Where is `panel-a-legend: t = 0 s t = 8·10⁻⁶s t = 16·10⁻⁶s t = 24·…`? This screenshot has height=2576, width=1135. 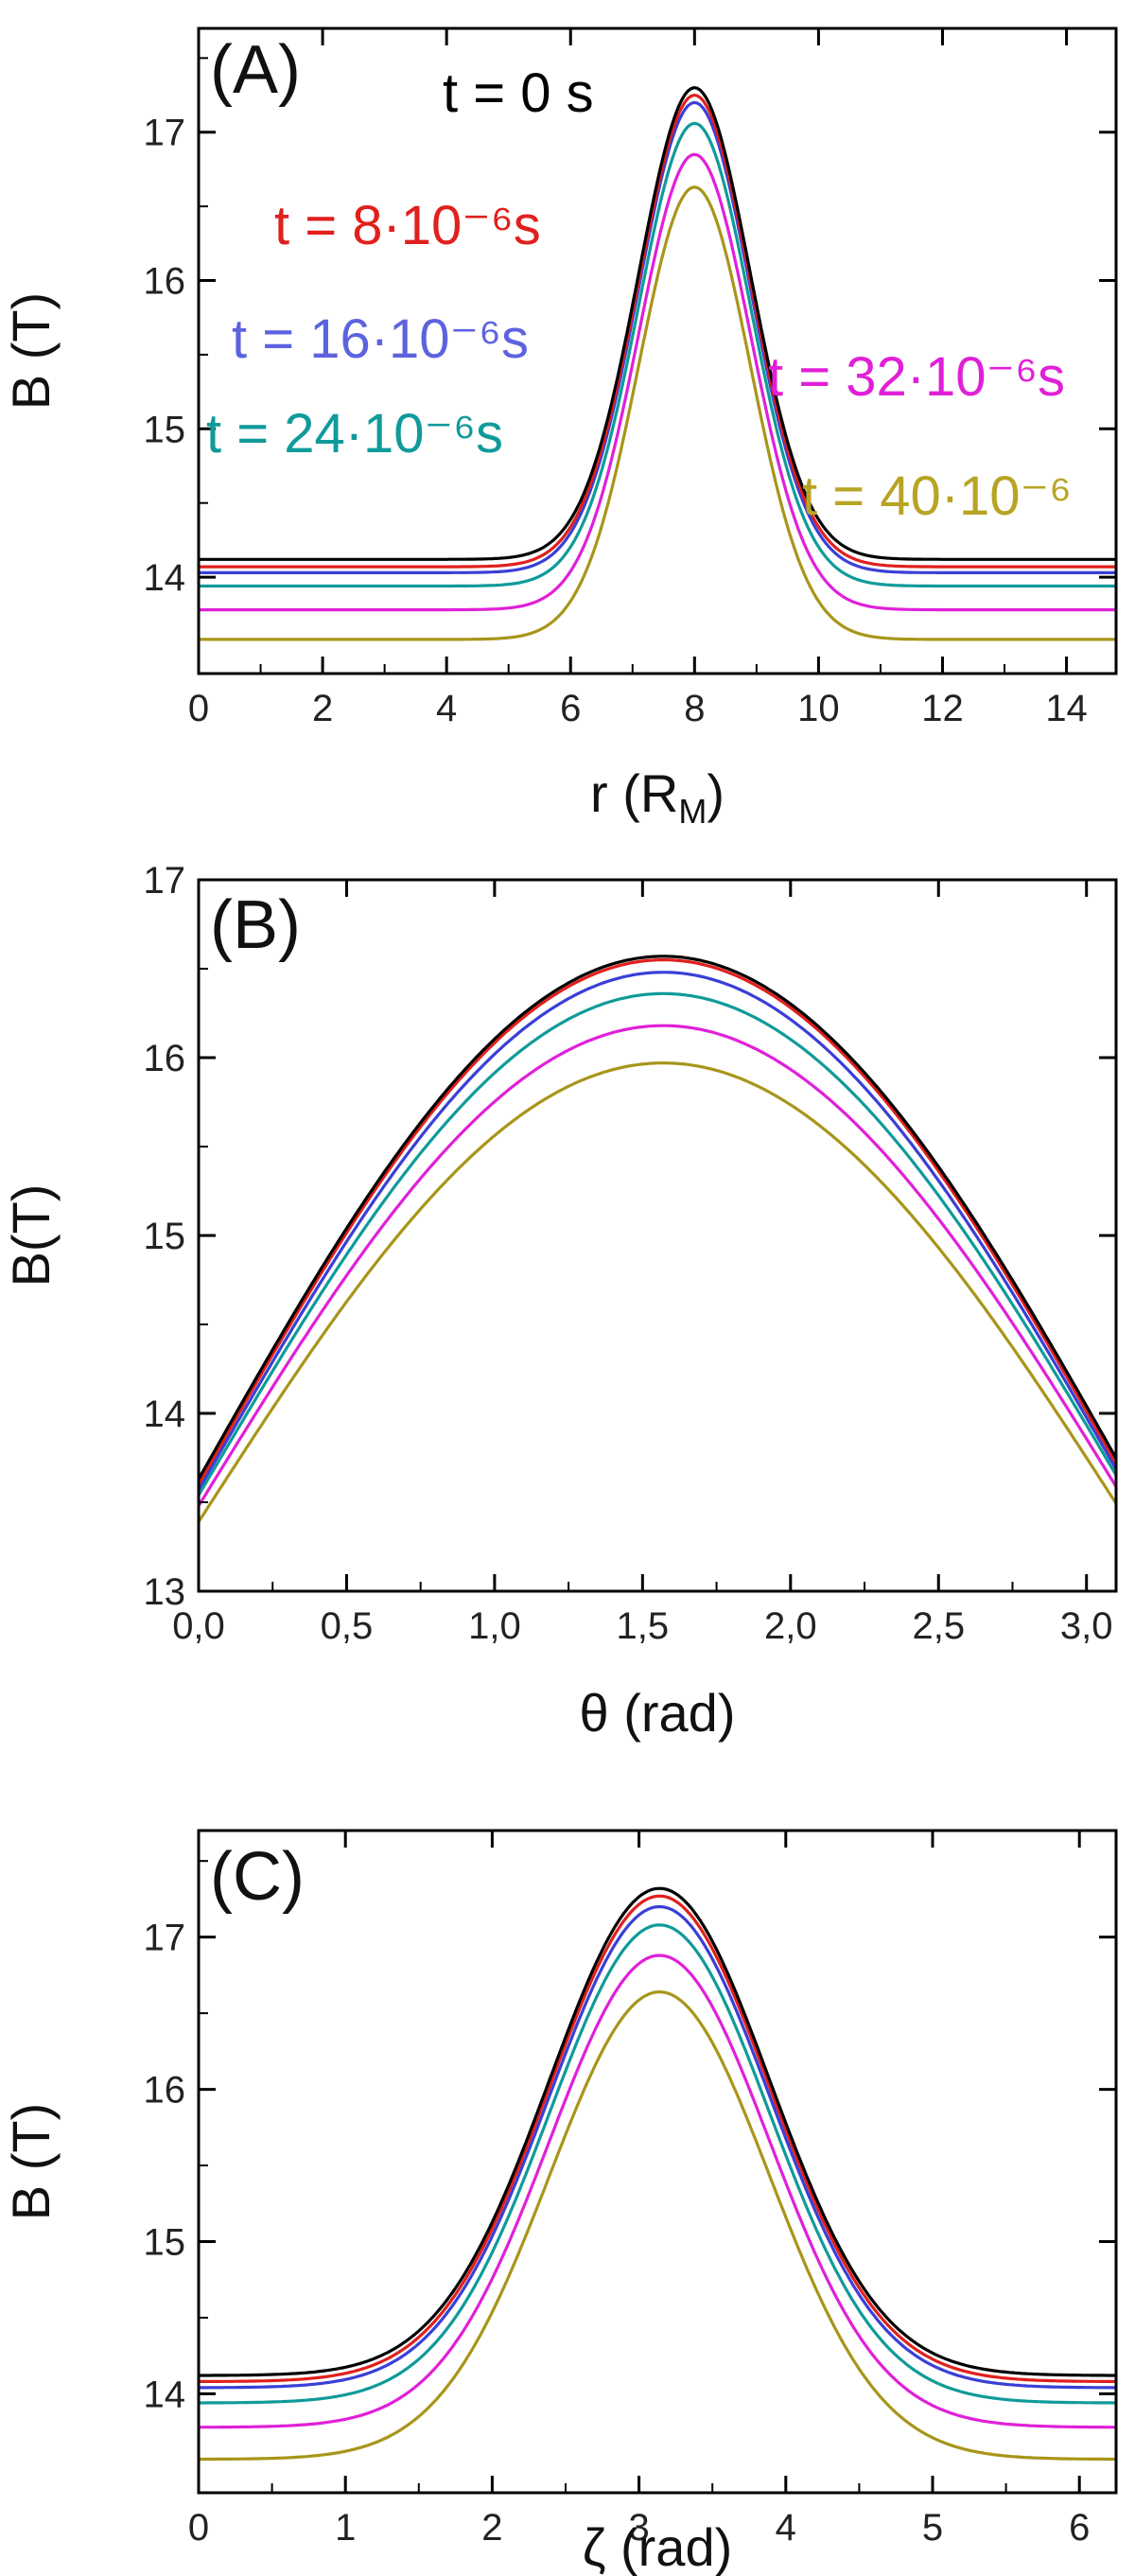 panel-a-legend: t = 0 s t = 8·10⁻⁶s t = 16·10⁻⁶s t = 24·… is located at coordinates (639, 295).